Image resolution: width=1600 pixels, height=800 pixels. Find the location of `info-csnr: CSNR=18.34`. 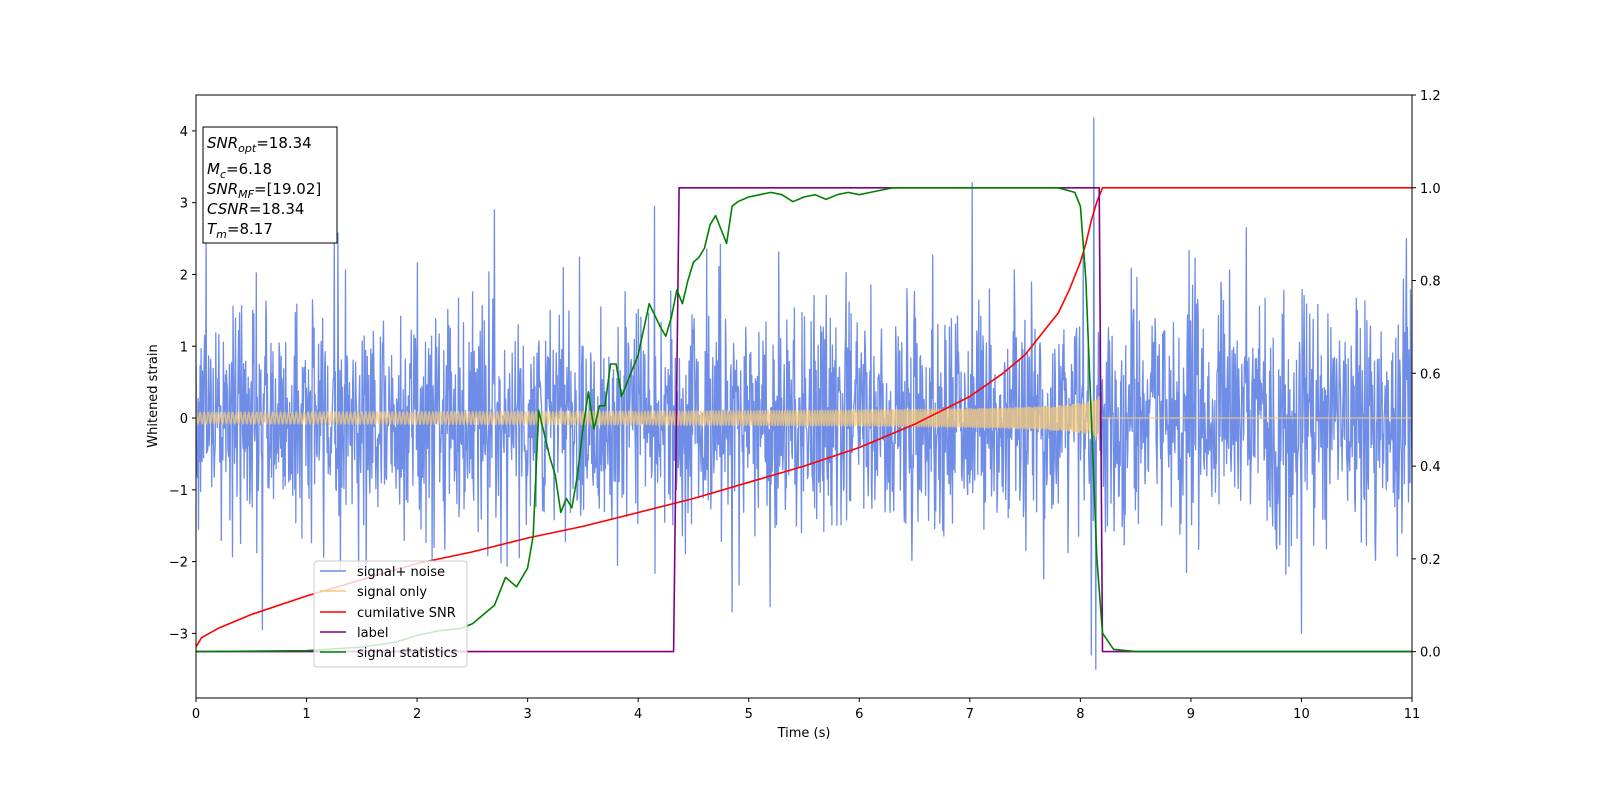

info-csnr: CSNR=18.34 is located at coordinates (255, 209).